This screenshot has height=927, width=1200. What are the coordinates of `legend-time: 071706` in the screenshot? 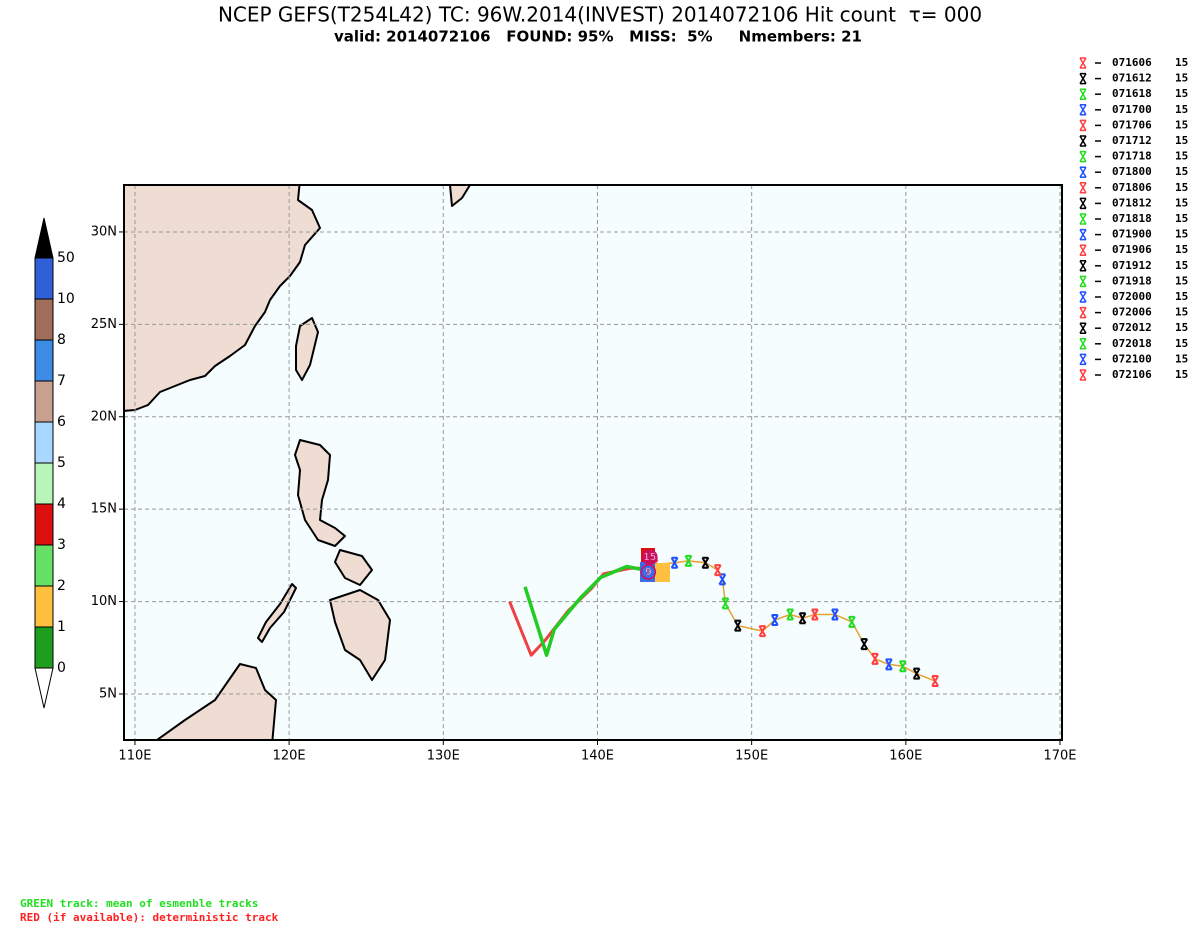 It's located at (1132, 124).